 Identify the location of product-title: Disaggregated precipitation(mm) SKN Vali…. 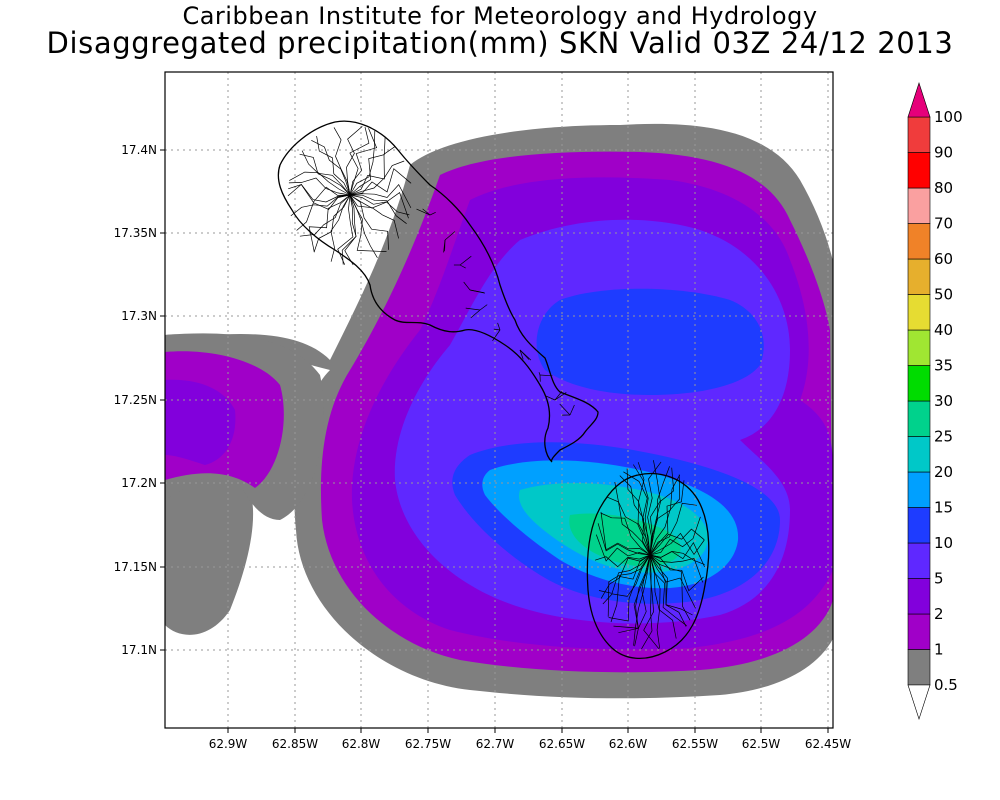
(500, 43).